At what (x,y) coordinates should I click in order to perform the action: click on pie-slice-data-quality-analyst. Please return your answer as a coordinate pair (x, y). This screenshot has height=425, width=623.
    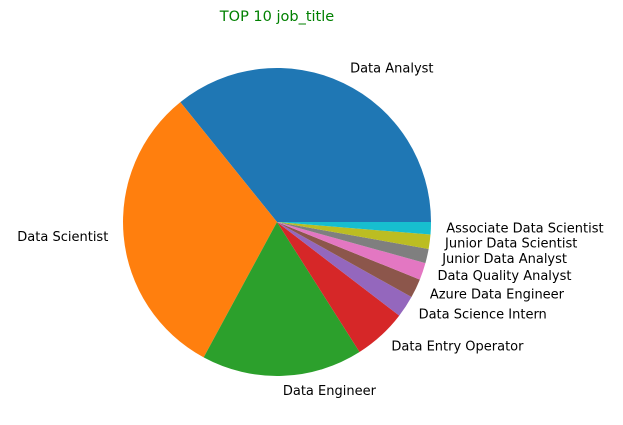
    Looking at the image, I should click on (351, 251).